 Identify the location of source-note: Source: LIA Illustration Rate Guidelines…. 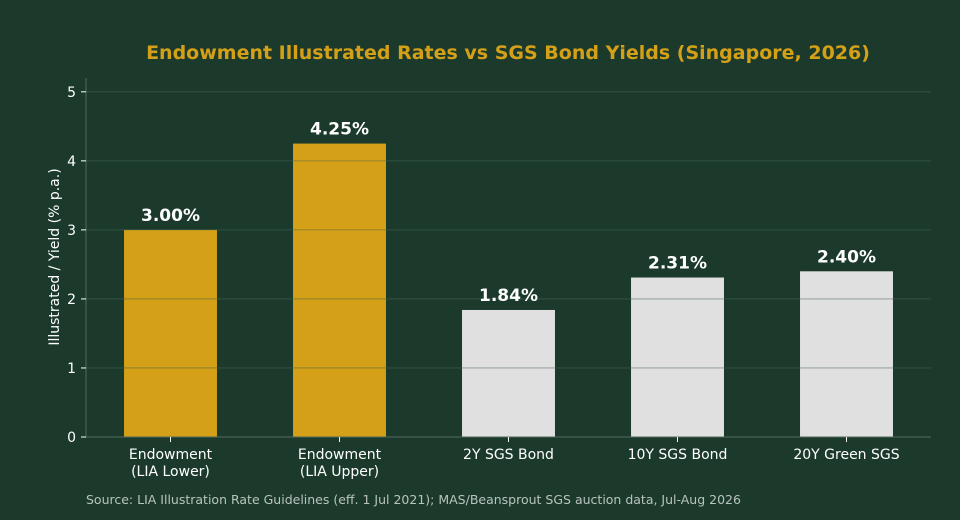
(413, 499).